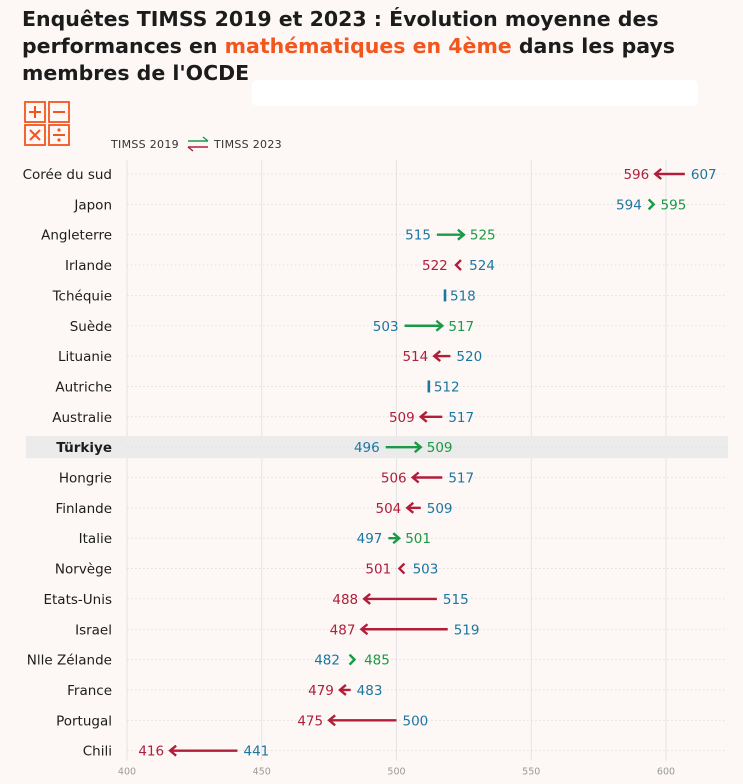  I want to click on x-tick-label: 550, so click(531, 772).